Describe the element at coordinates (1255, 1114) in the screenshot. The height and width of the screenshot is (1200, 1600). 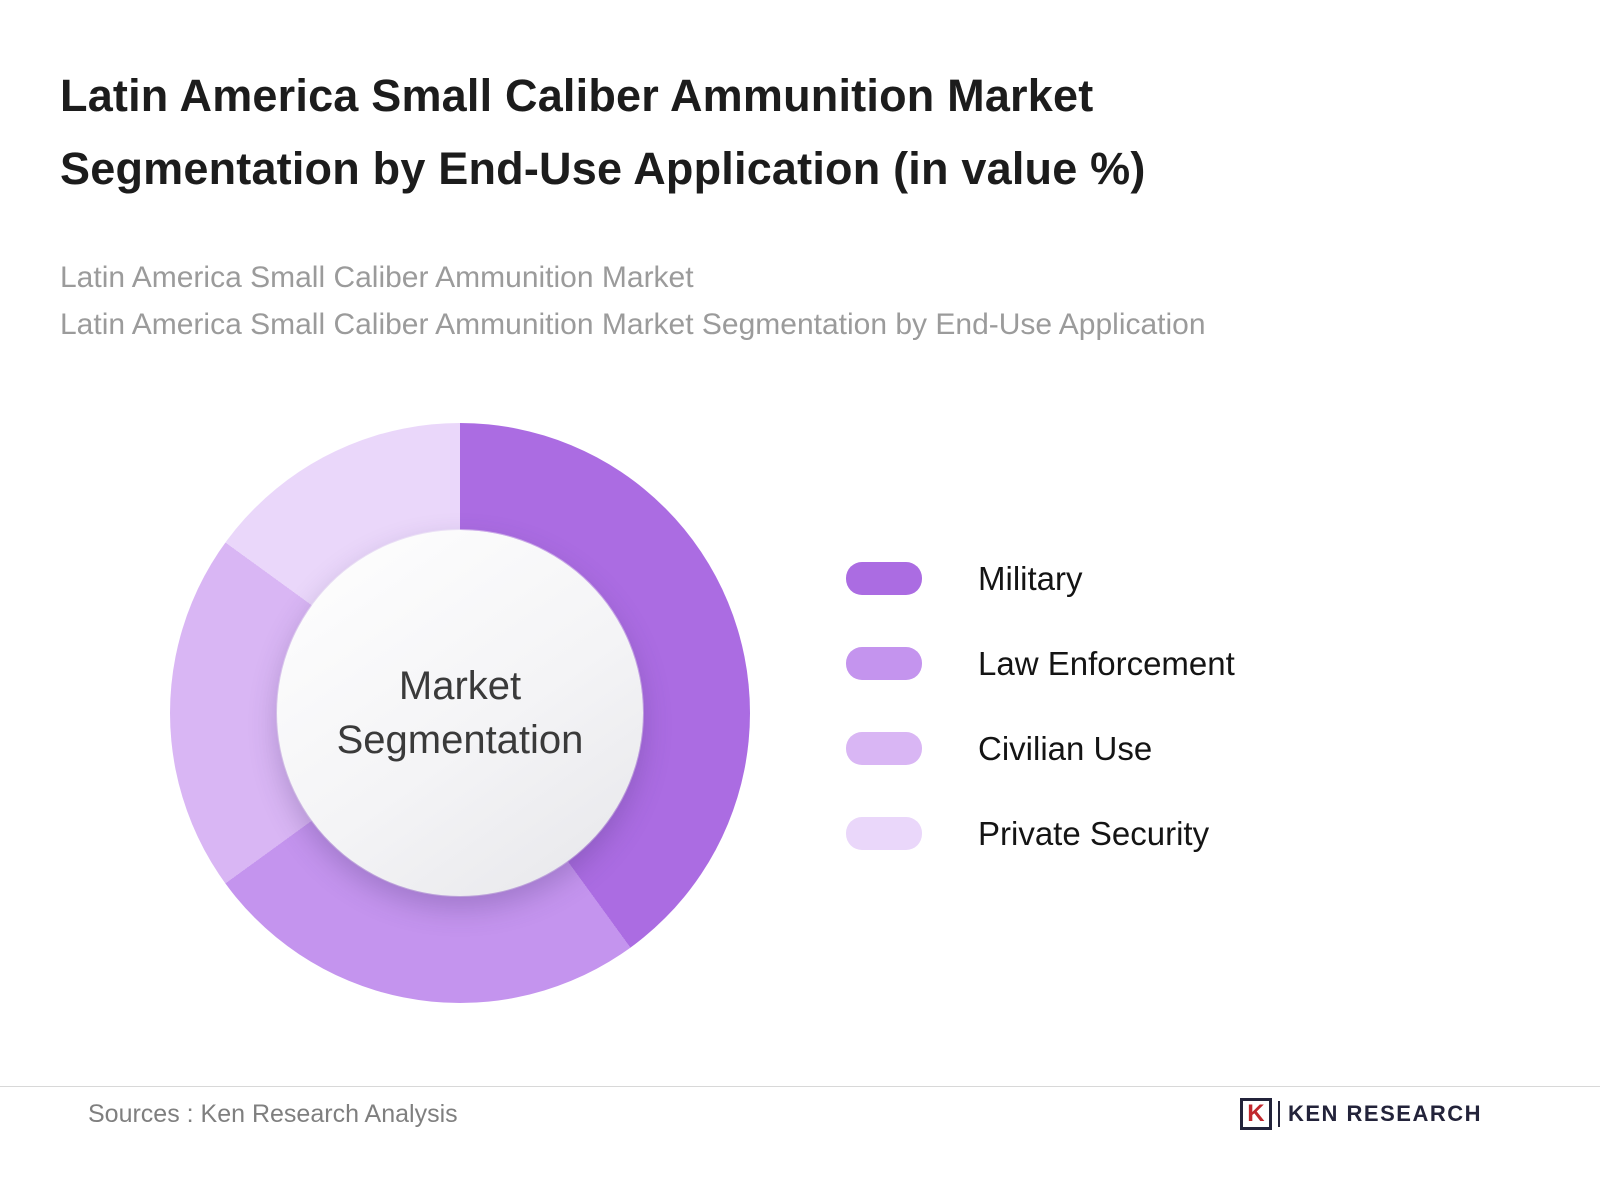
I see `ken-research-logo-icon: K` at that location.